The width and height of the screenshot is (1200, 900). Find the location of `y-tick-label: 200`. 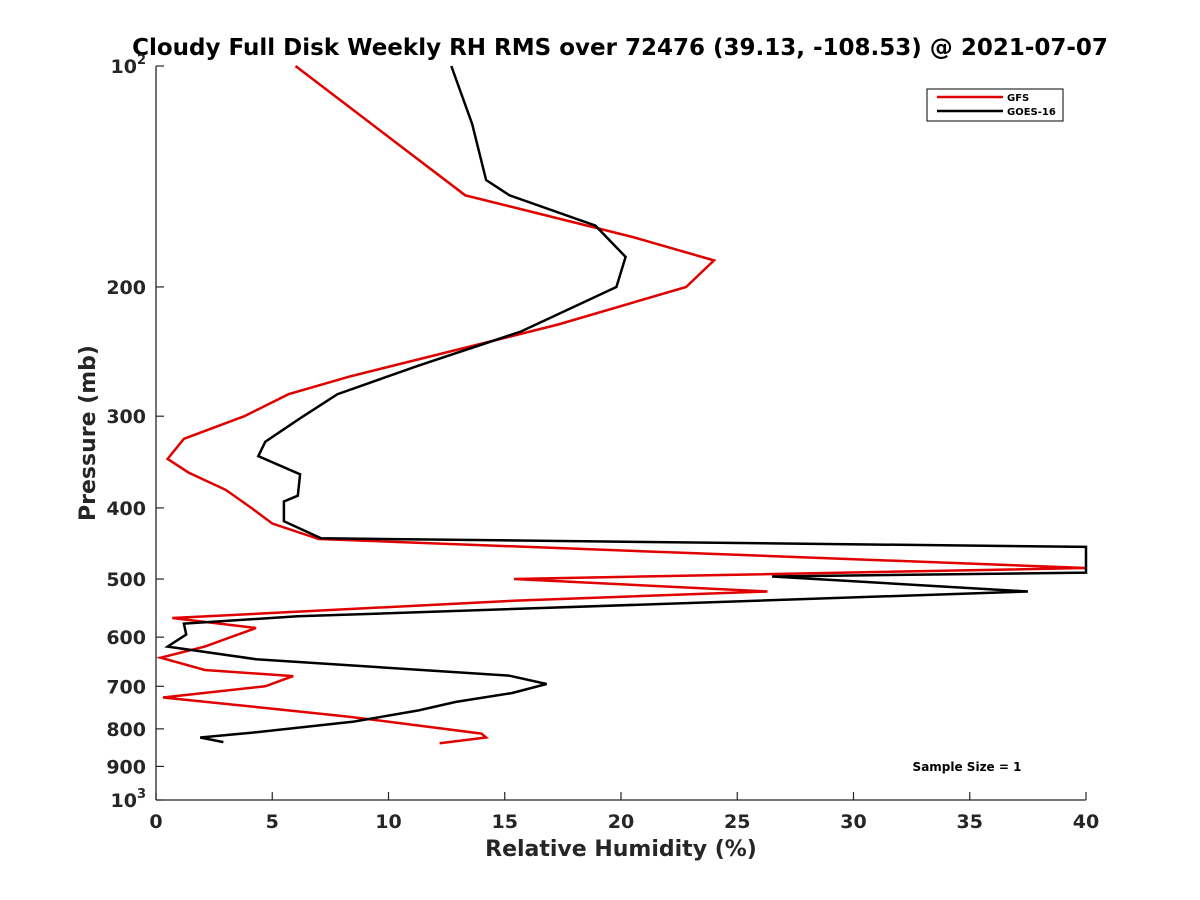

y-tick-label: 200 is located at coordinates (126, 288).